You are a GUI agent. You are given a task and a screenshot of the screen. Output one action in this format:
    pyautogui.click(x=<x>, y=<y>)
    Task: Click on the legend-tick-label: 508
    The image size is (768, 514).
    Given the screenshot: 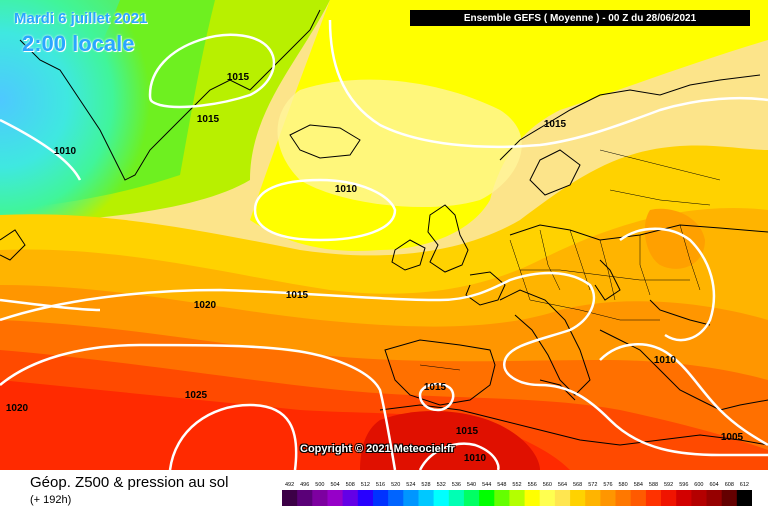 What is the action you would take?
    pyautogui.click(x=350, y=485)
    